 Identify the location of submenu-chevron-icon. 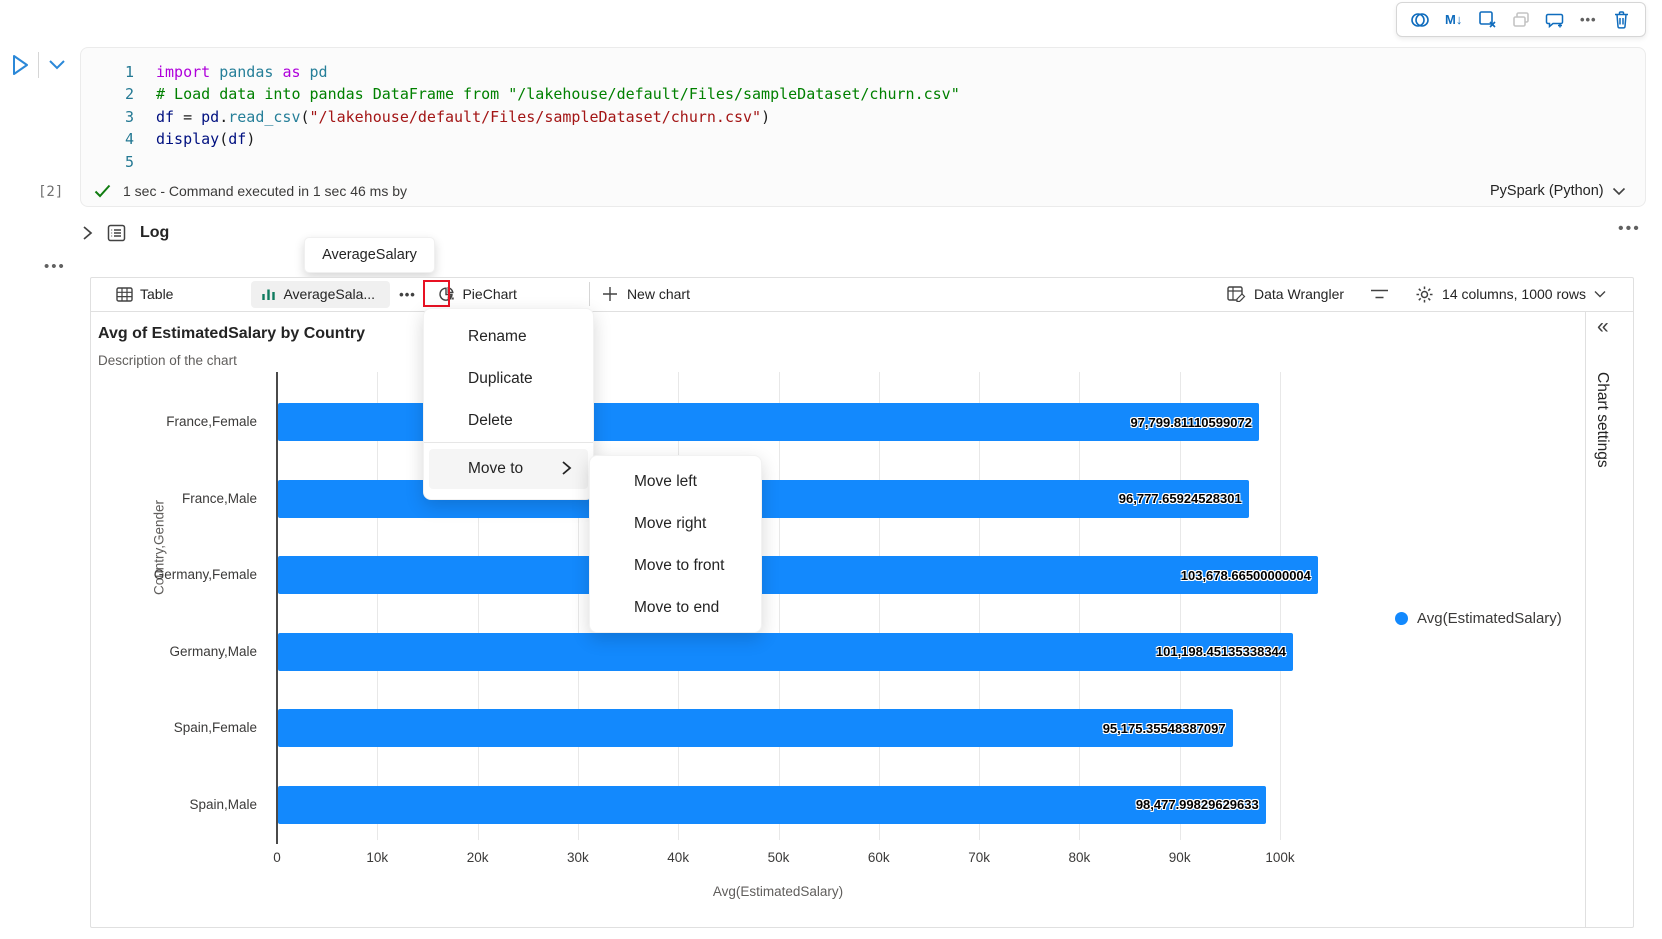
(567, 468).